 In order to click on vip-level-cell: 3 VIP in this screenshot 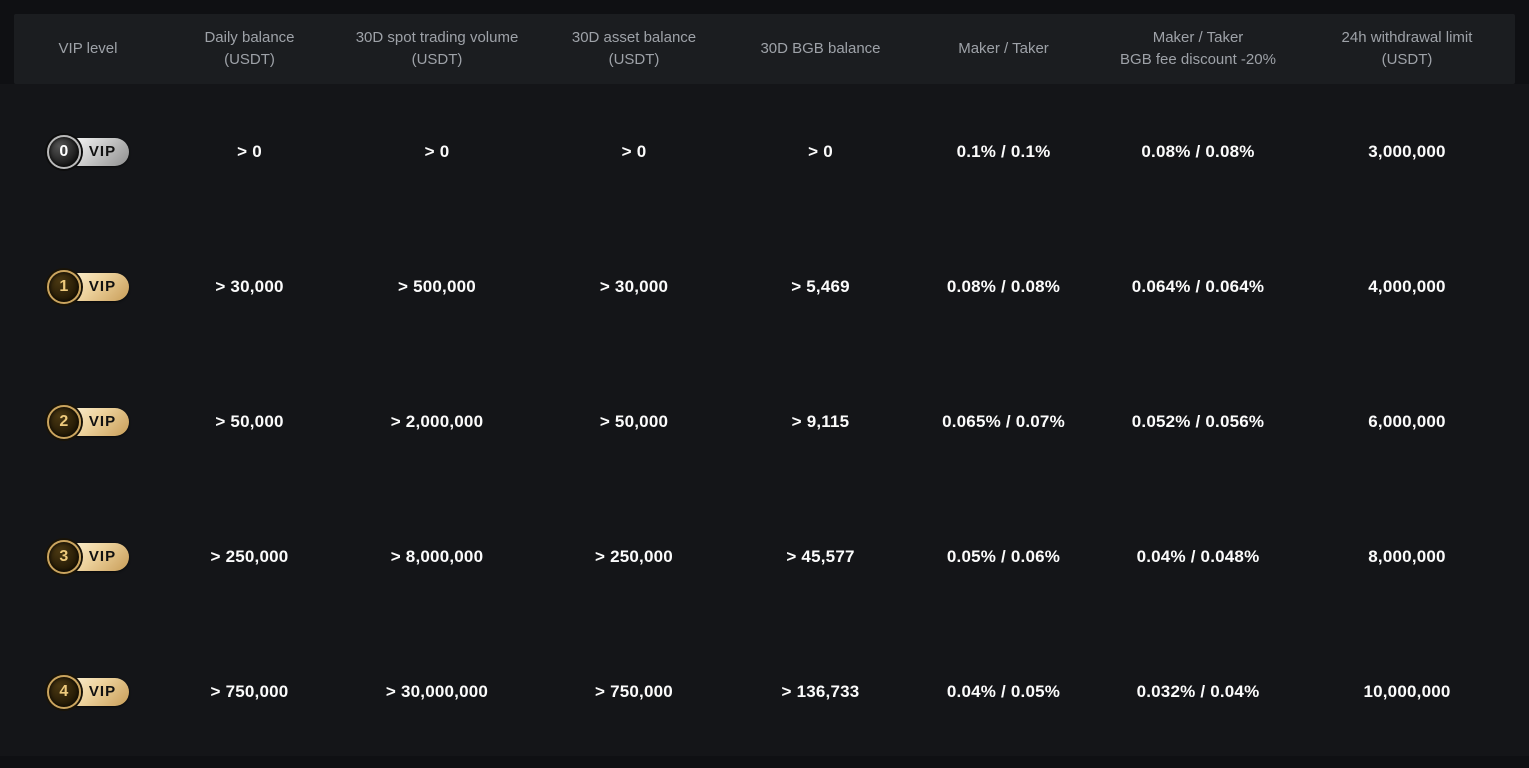, I will do `click(88, 557)`.